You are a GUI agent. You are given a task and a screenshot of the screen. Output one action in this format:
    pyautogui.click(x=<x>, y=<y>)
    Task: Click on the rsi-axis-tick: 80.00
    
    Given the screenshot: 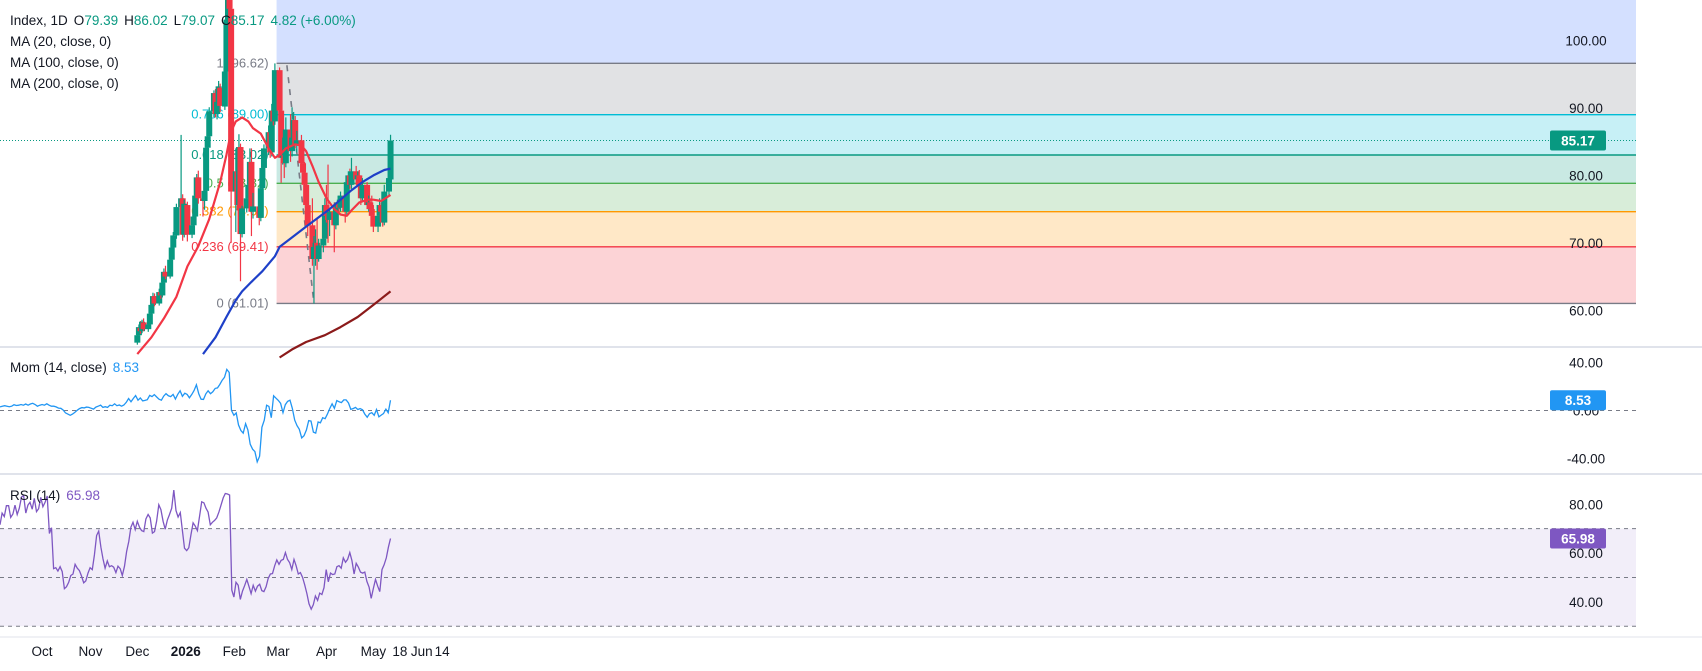 What is the action you would take?
    pyautogui.click(x=1586, y=504)
    